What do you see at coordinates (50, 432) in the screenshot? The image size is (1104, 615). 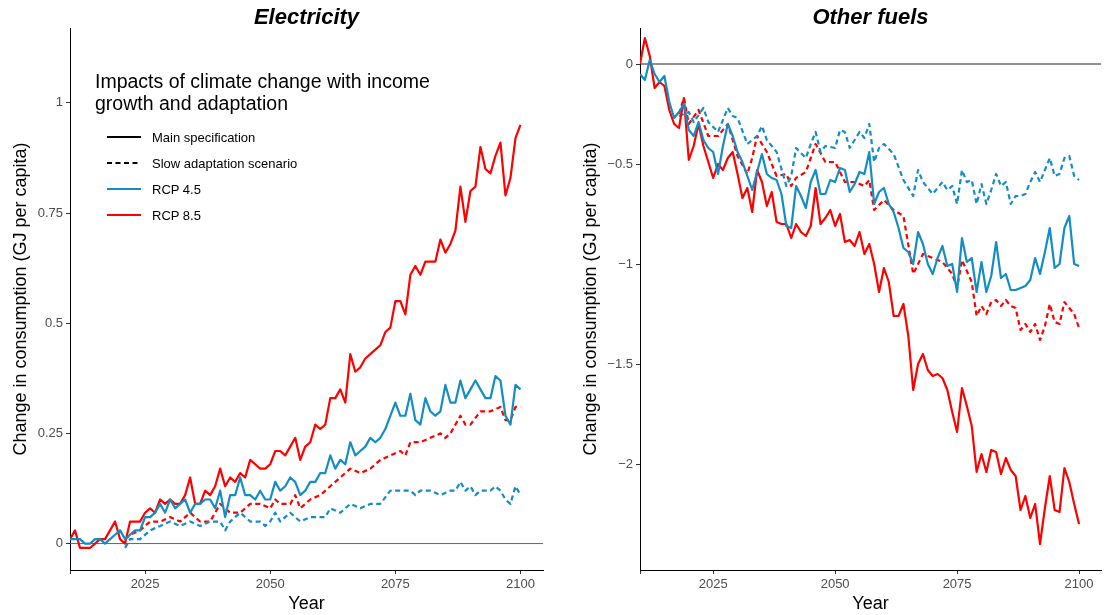 I see `y-tick-label: 0.25` at bounding box center [50, 432].